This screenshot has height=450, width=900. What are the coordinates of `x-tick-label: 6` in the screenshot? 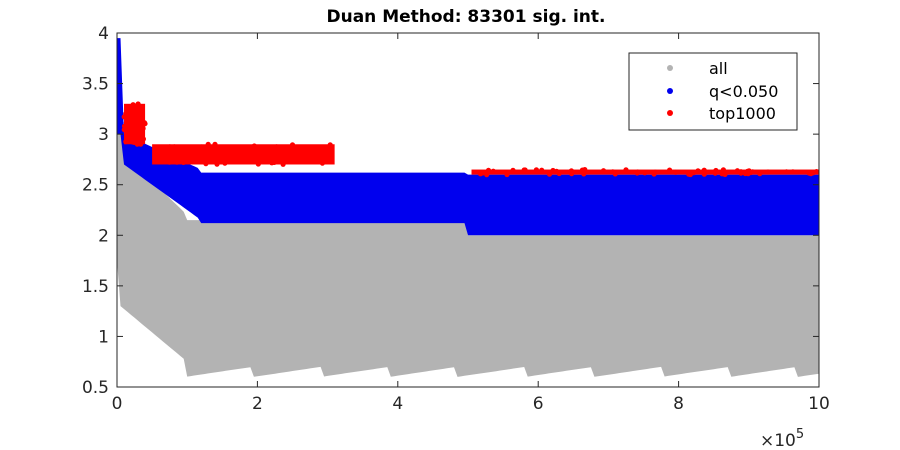 It's located at (538, 404).